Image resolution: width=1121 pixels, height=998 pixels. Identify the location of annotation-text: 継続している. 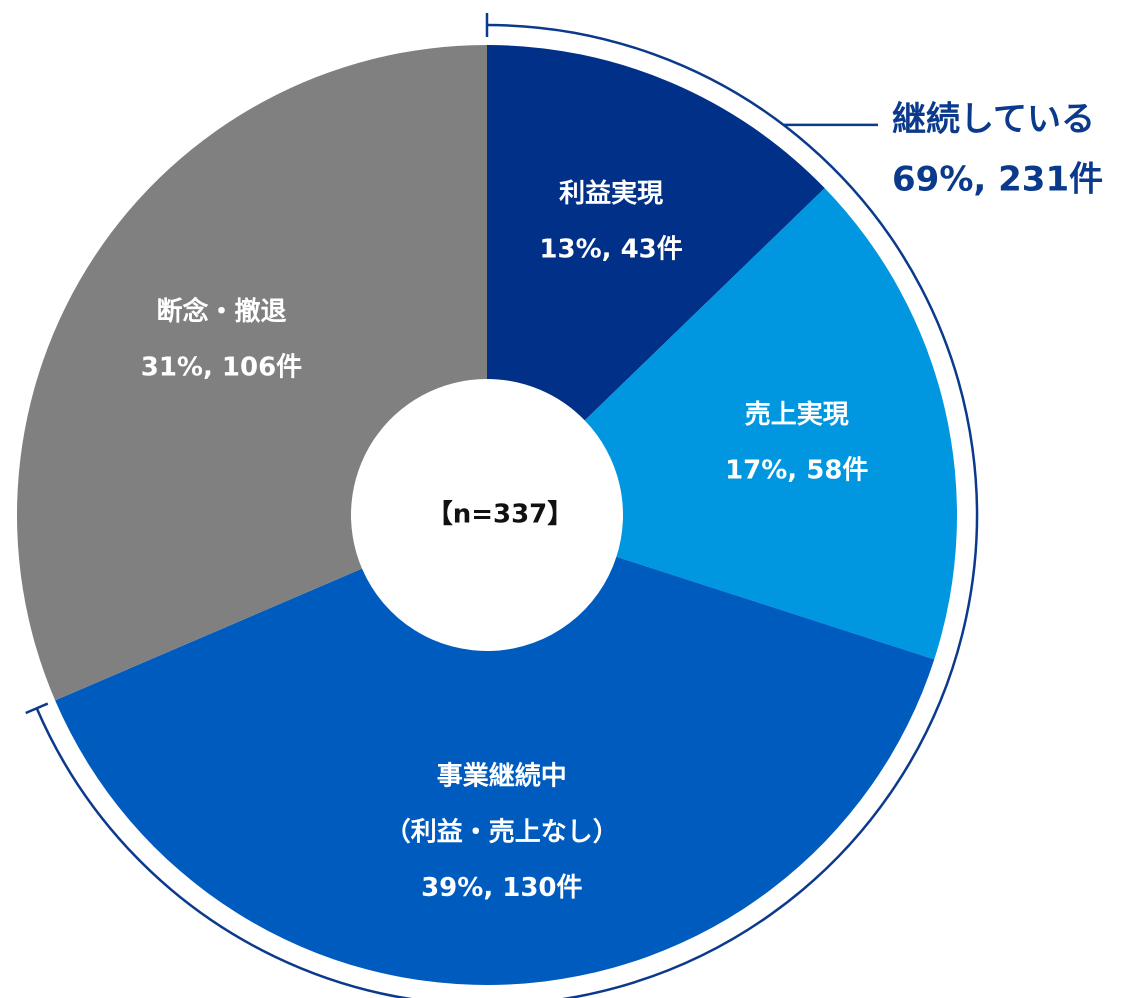
(993, 119).